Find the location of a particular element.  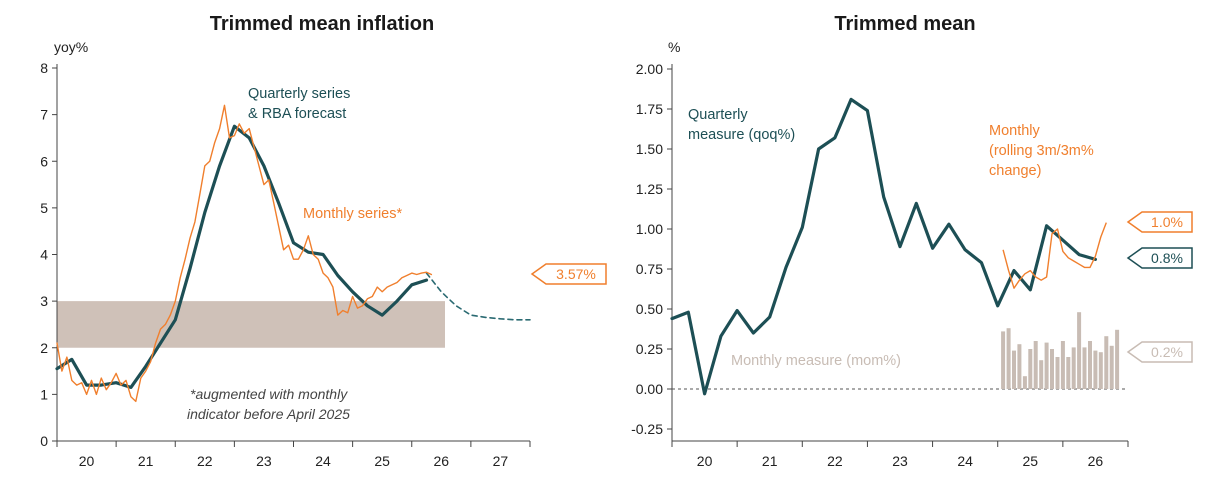

right-callout-0-2-label: 0.2% is located at coordinates (1167, 352).